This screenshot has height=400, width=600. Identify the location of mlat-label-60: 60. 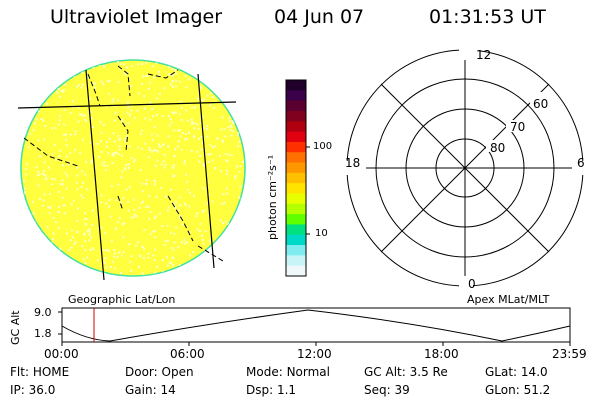
(541, 104).